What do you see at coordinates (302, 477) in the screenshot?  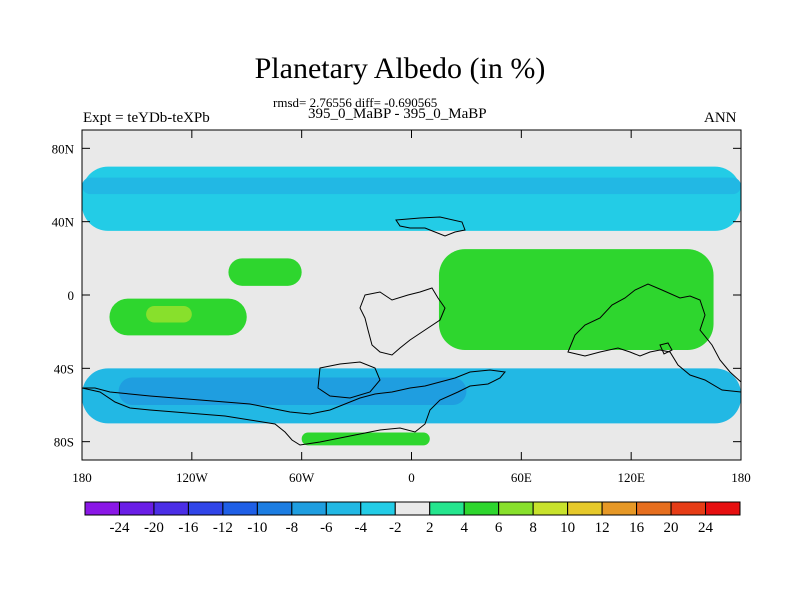 I see `x-tick-label: 60W` at bounding box center [302, 477].